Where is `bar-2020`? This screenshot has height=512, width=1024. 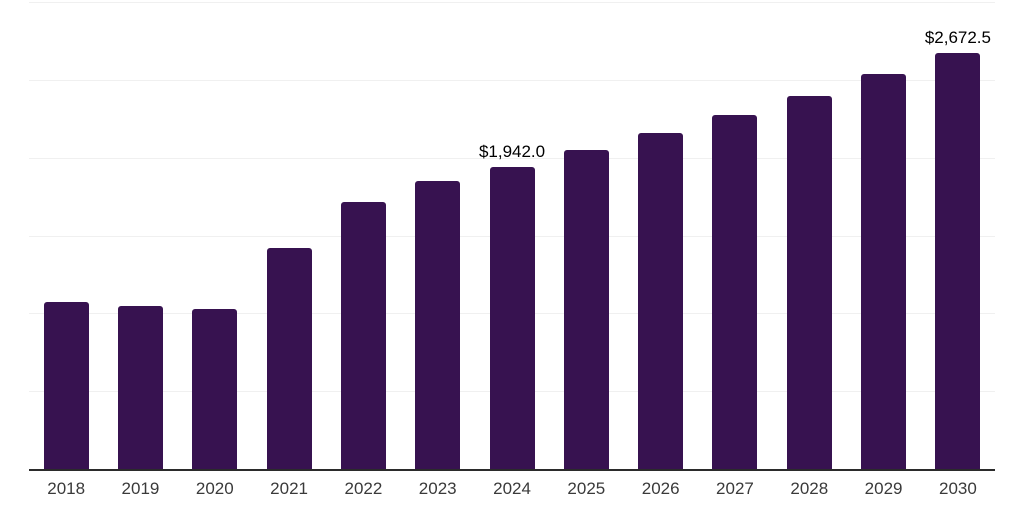
bar-2020 is located at coordinates (215, 388).